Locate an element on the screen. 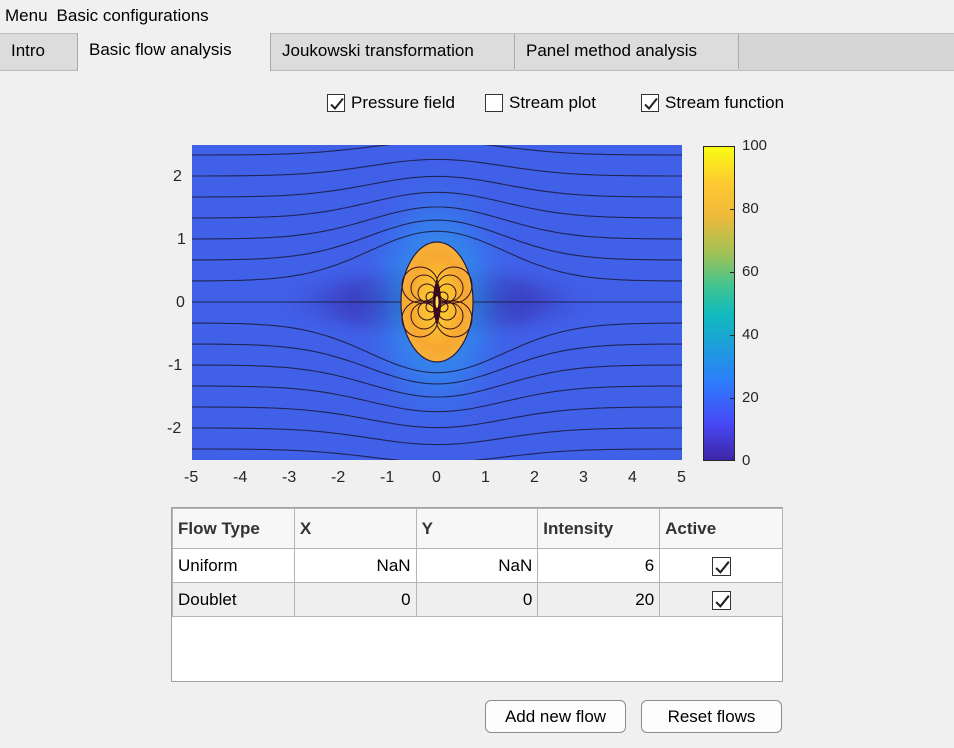 The height and width of the screenshot is (748, 954). column-header-x: X is located at coordinates (355, 528).